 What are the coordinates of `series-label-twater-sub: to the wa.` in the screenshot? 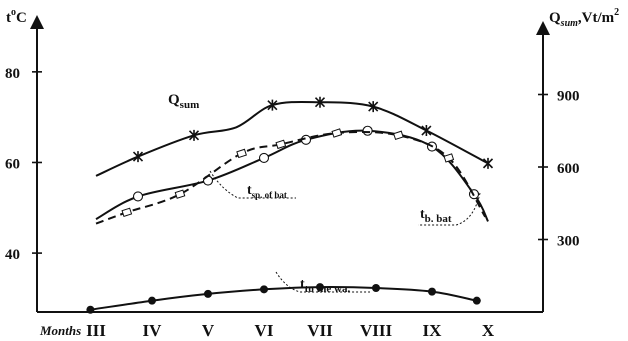 It's located at (328, 289).